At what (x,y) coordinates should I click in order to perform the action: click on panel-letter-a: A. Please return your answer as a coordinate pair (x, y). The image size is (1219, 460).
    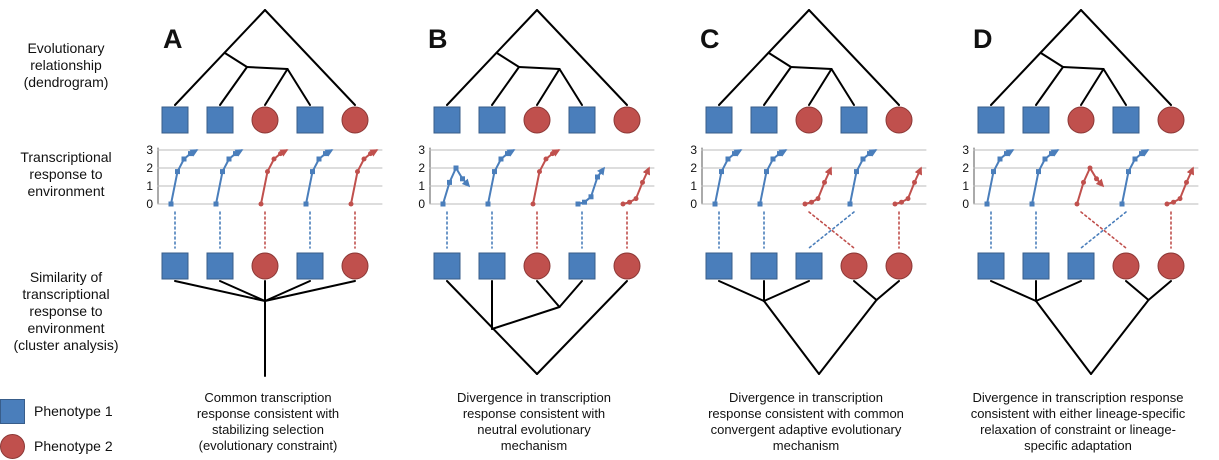
    Looking at the image, I should click on (173, 39).